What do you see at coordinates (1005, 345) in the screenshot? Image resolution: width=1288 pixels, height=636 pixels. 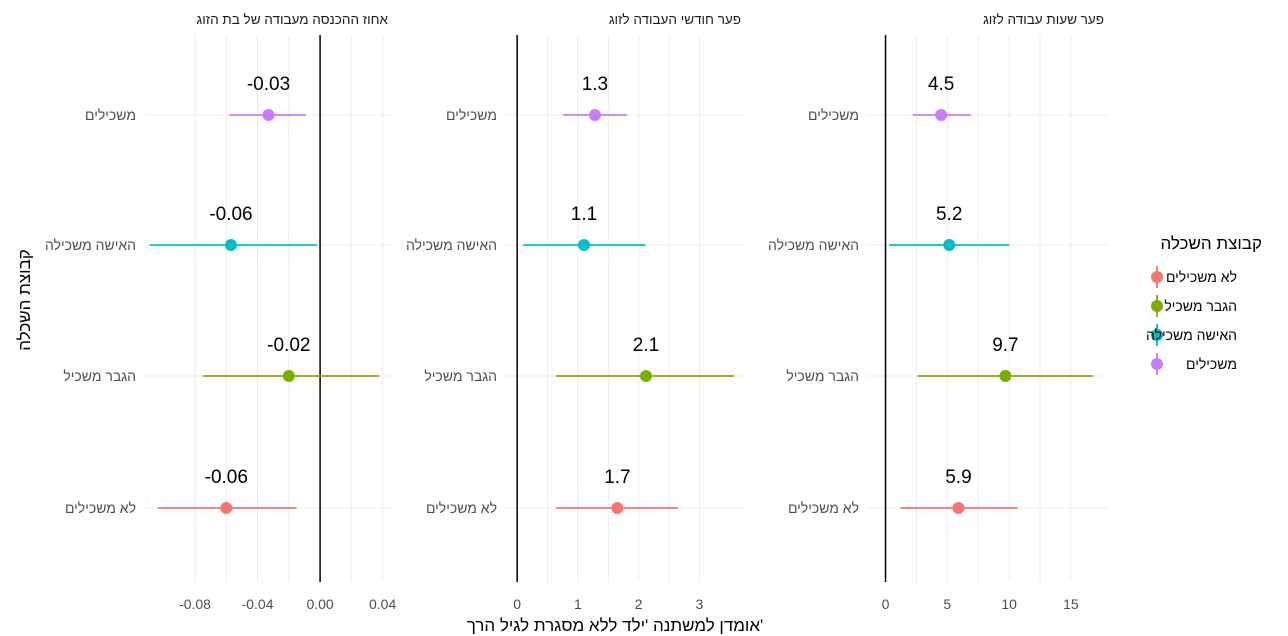 I see `value-label: 9.7` at bounding box center [1005, 345].